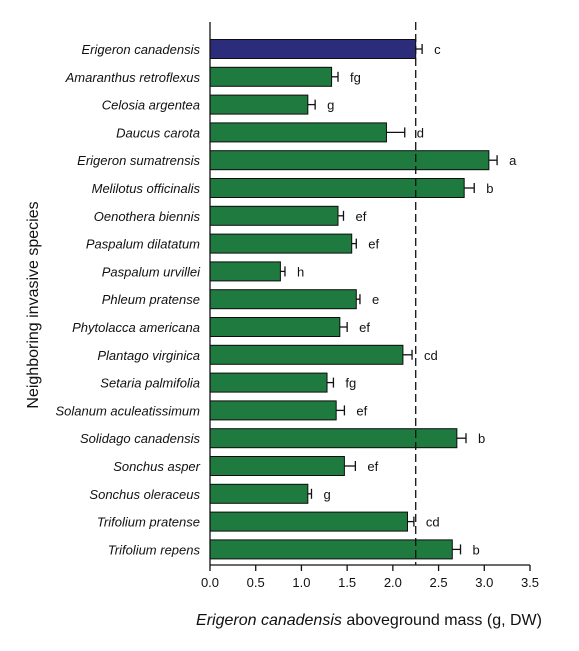 This screenshot has width=579, height=651. I want to click on category-label: Erigeron sumatrensis, so click(138, 160).